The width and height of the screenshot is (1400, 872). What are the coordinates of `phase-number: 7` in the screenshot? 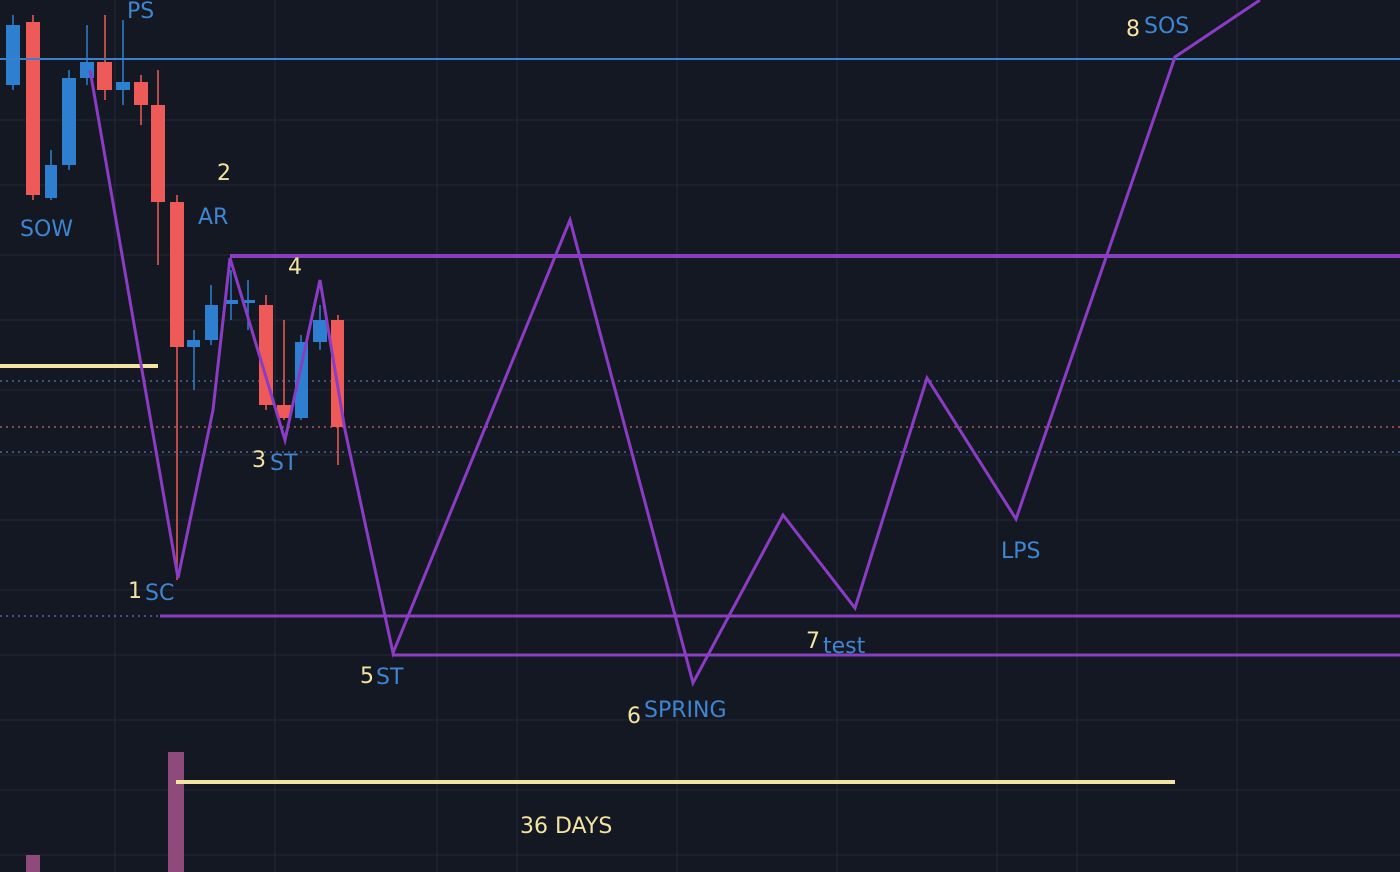 It's located at (813, 641).